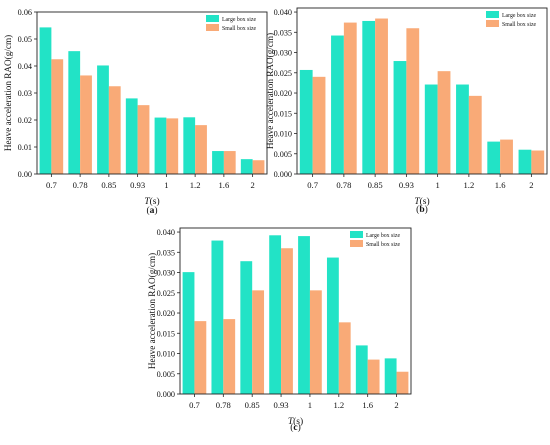 Image resolution: width=550 pixels, height=445 pixels. I want to click on panel-caption: (c), so click(295, 427).